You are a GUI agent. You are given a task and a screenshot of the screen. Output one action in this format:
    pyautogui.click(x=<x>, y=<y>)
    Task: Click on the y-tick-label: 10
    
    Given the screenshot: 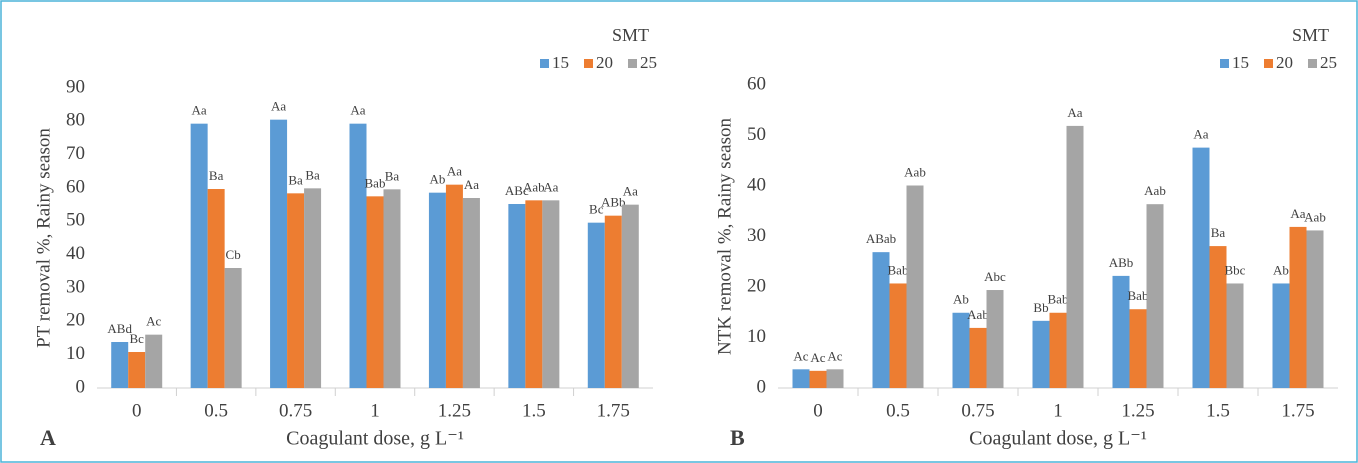 What is the action you would take?
    pyautogui.click(x=75, y=353)
    